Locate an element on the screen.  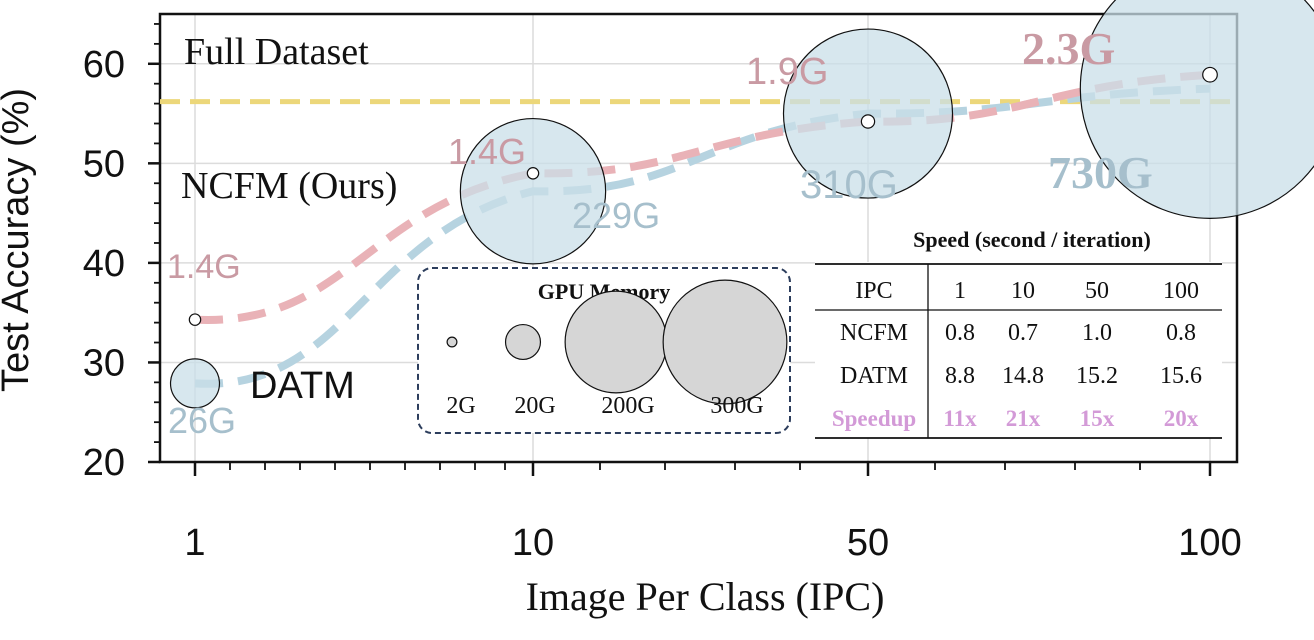
datm-memory-label: 26G is located at coordinates (202, 420).